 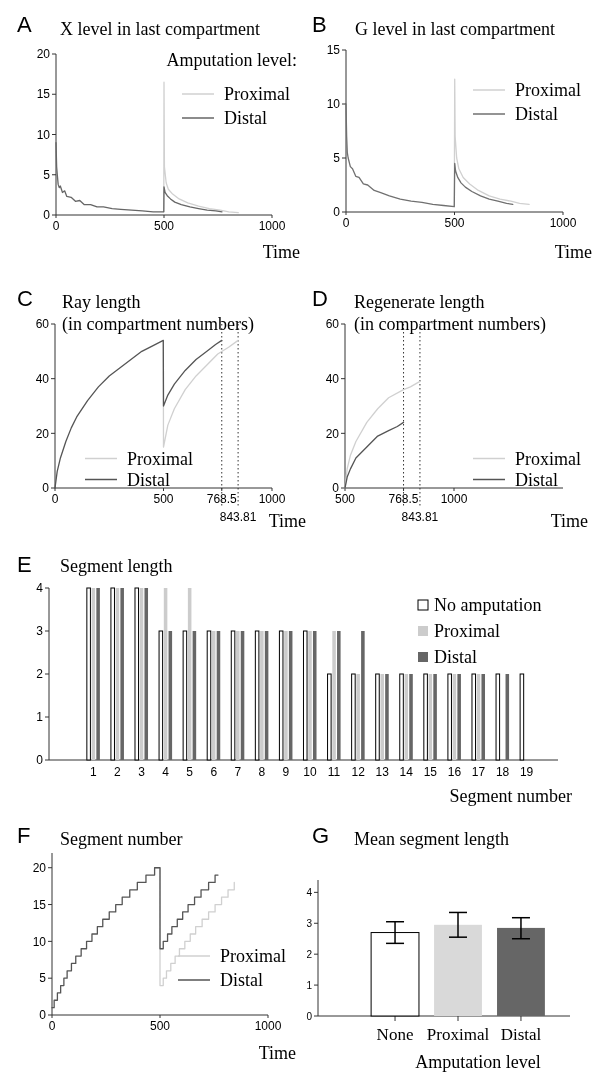 What do you see at coordinates (321, 835) in the screenshot?
I see `text: G` at bounding box center [321, 835].